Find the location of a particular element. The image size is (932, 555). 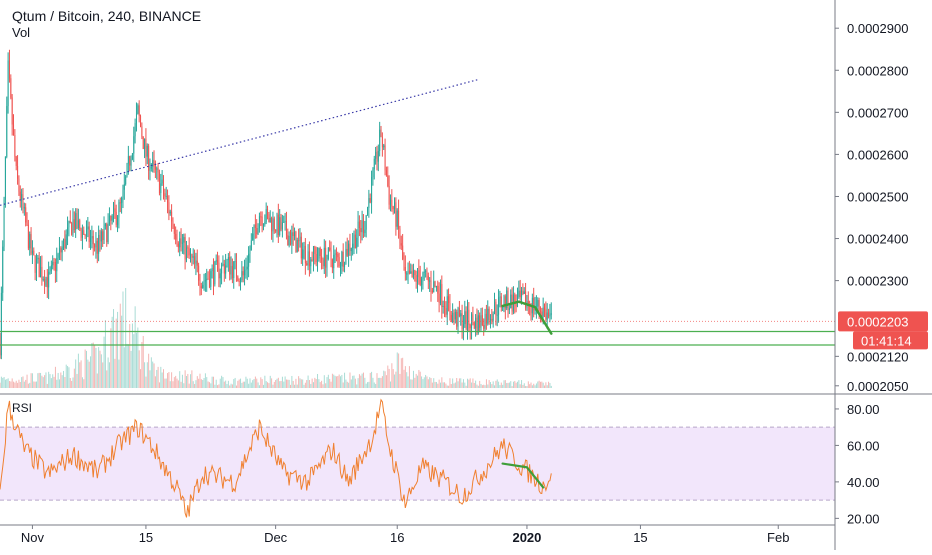

rsi-tick-label: 20.00 is located at coordinates (863, 518).